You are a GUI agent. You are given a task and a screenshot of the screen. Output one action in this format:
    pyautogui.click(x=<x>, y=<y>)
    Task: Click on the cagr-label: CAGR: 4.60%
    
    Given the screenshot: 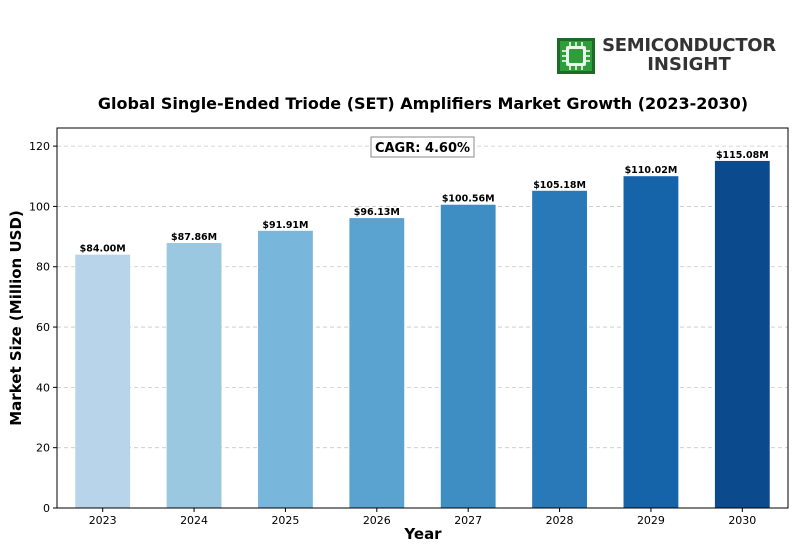 What is the action you would take?
    pyautogui.click(x=422, y=148)
    